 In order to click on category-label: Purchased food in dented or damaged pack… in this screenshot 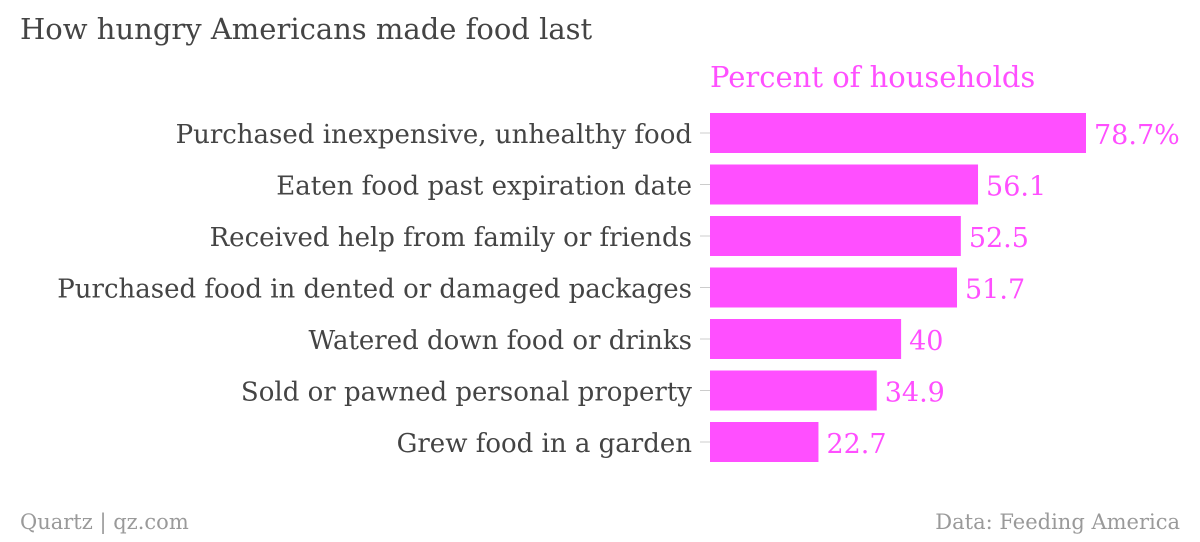, I will do `click(374, 290)`.